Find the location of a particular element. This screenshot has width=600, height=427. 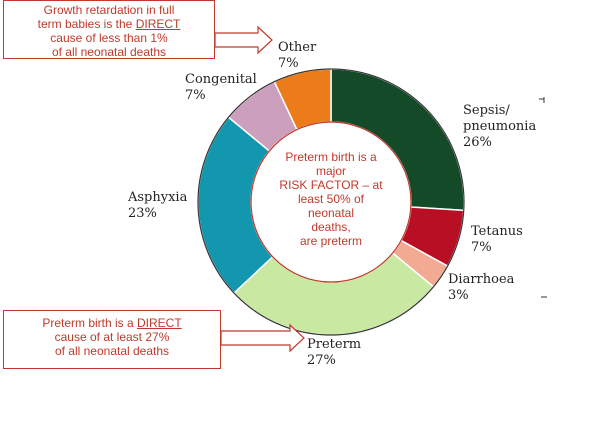

label-tetanus-value: 7% is located at coordinates (481, 247).